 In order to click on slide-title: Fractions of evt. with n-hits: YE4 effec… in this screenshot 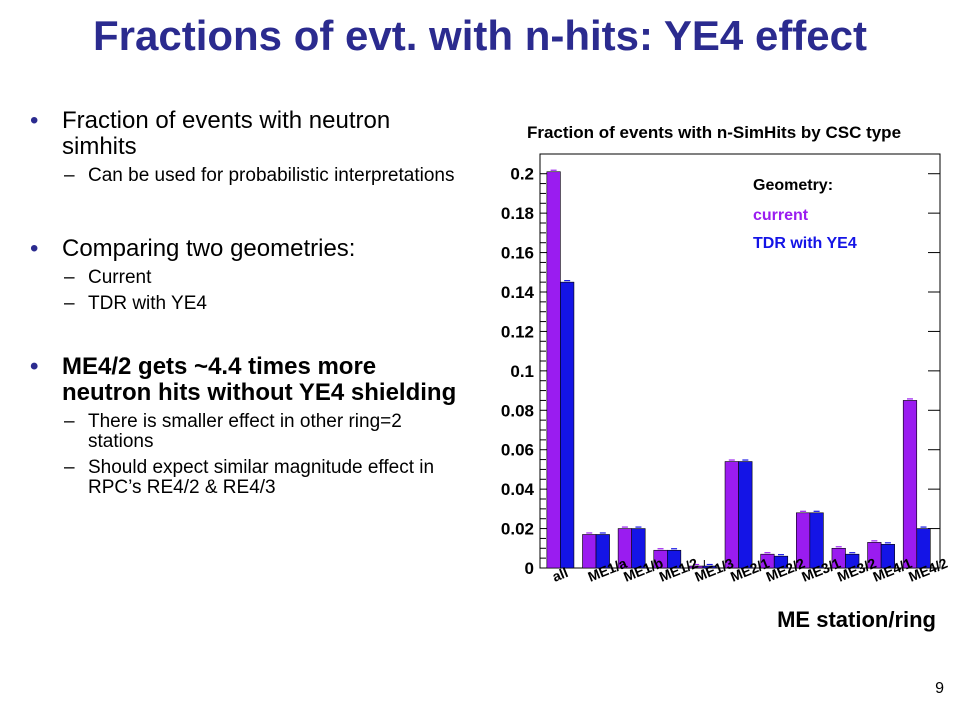, I will do `click(479, 35)`.